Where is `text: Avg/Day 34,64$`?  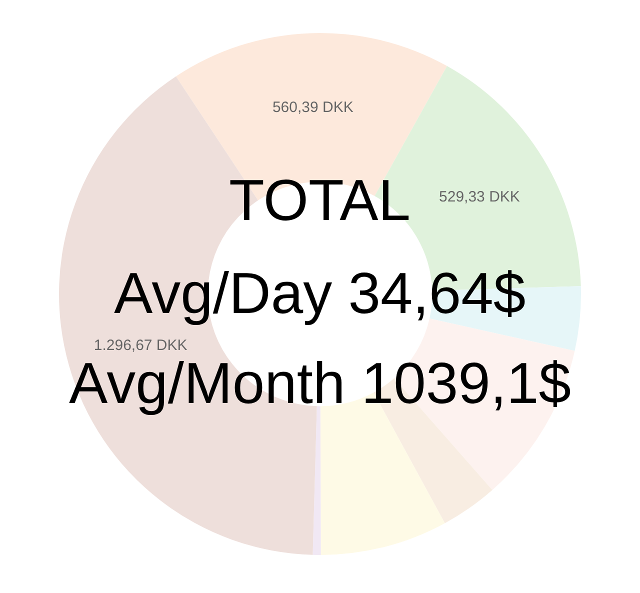 text: Avg/Day 34,64$ is located at coordinates (320, 293).